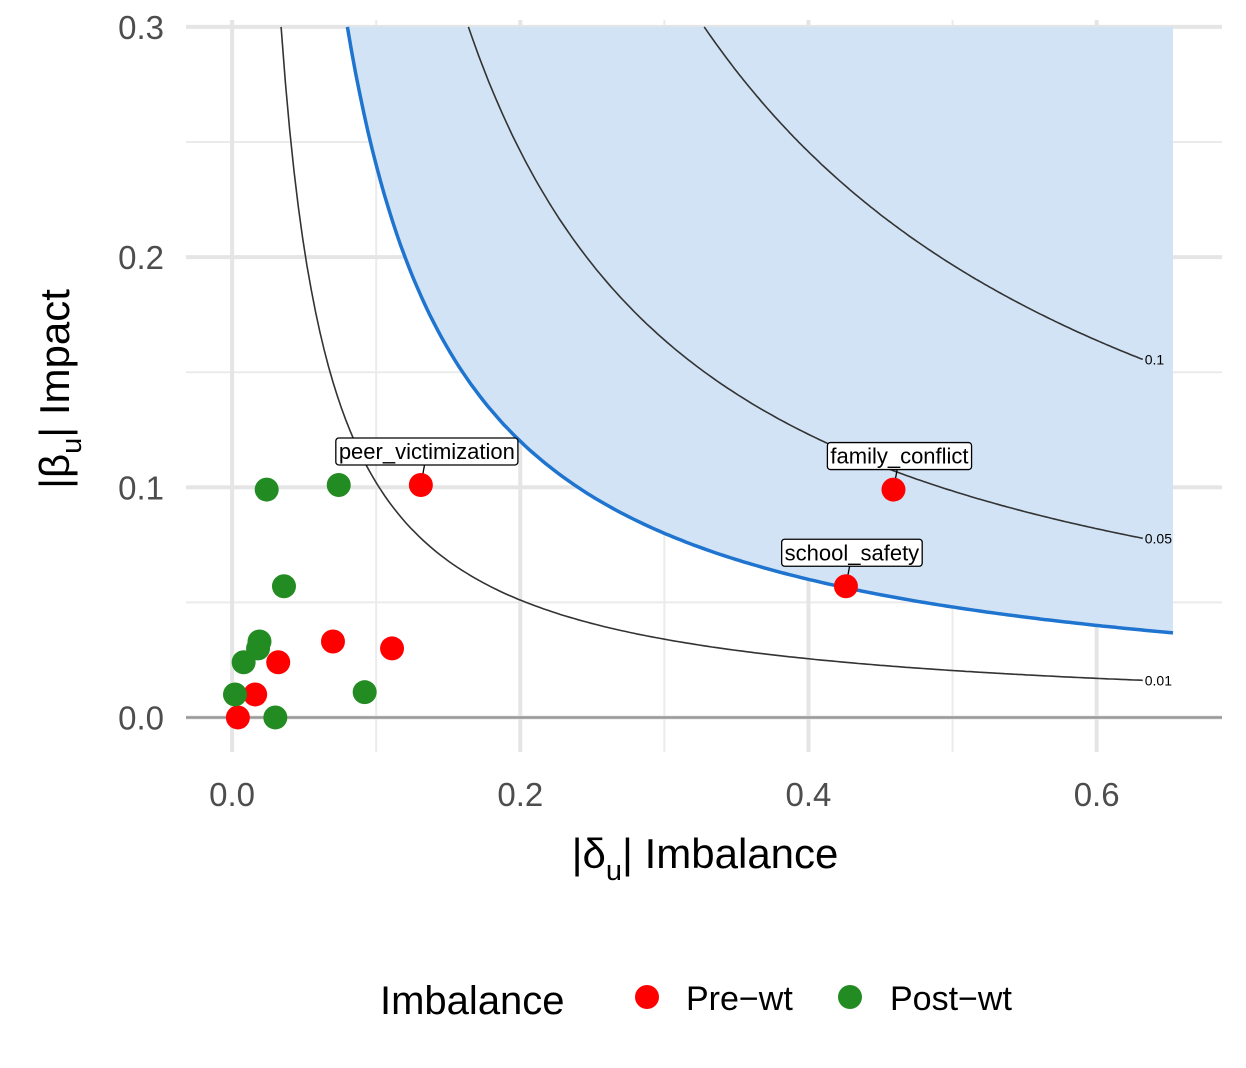  I want to click on point-label: peer_victimization, so click(427, 451).